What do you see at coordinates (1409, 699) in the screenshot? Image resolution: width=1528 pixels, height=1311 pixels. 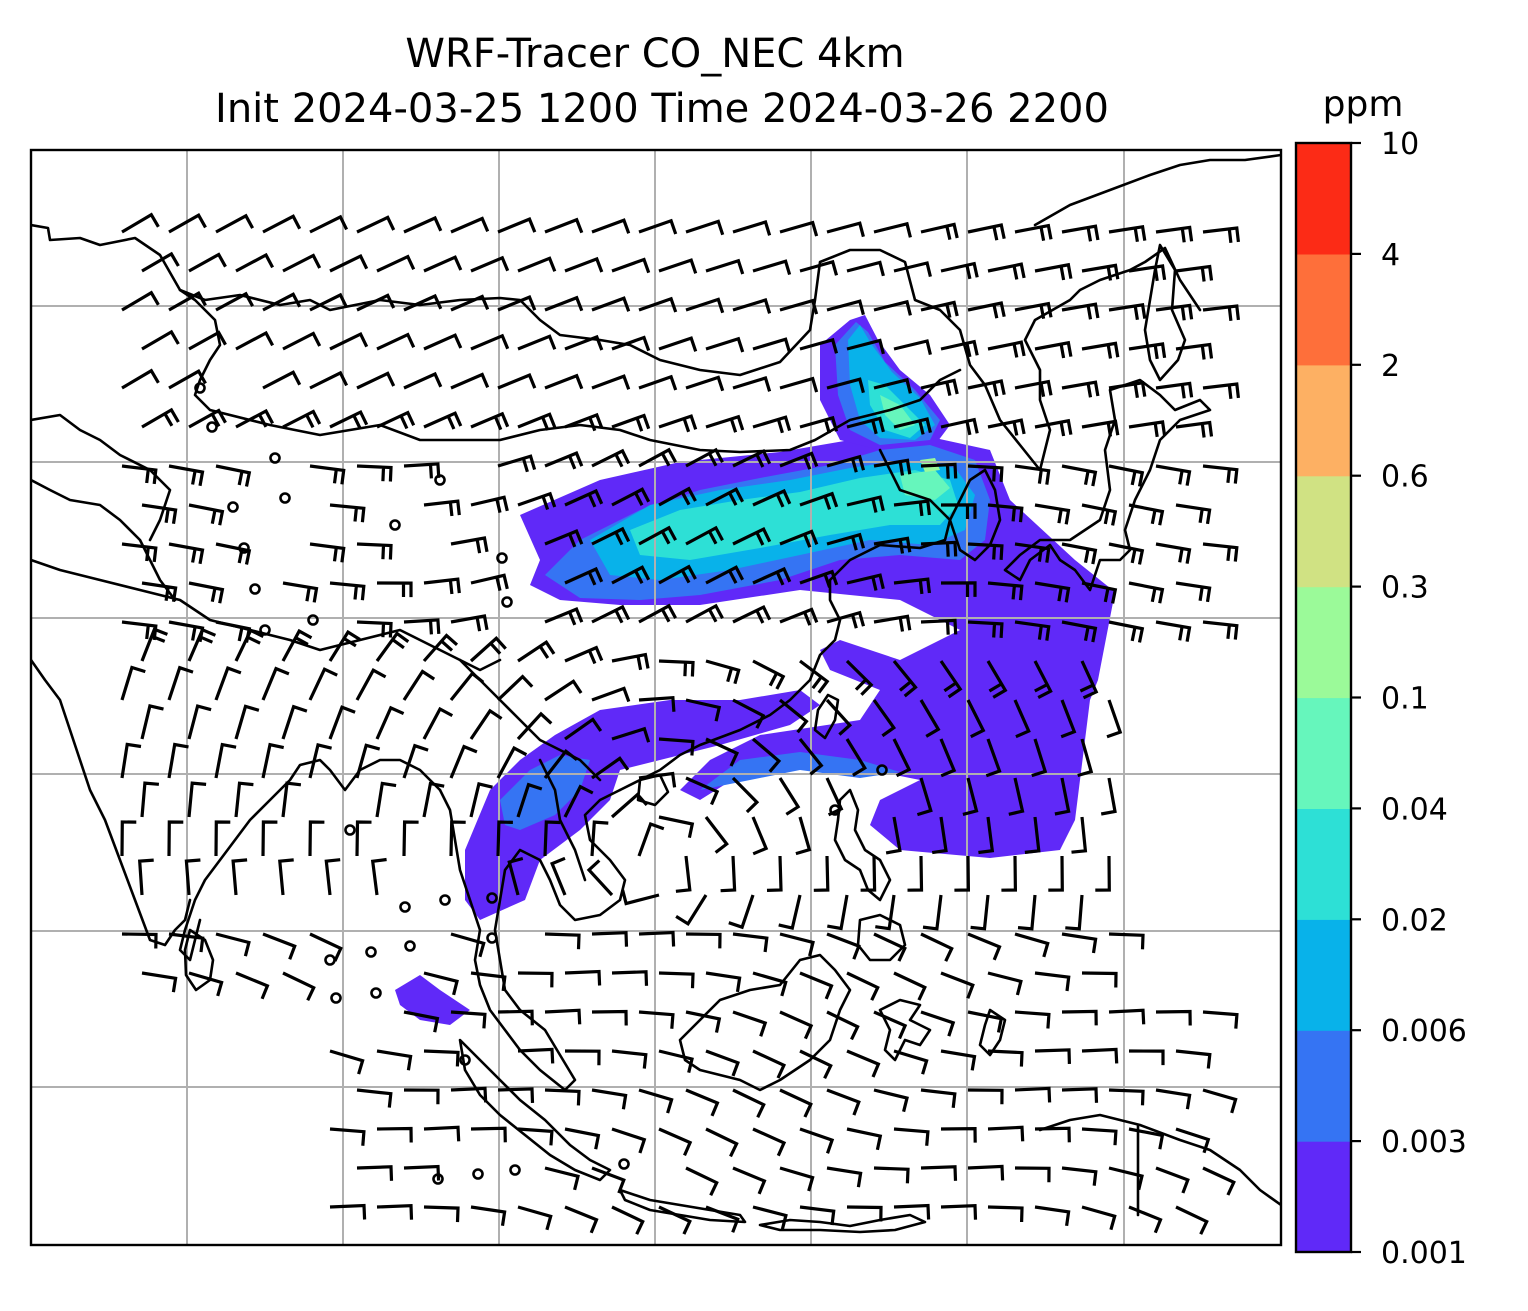 I see `colorbar-ticks: 0.001 0.003 0.006 0.02 0.04 0.1 0.3 0.6 2 4 10` at bounding box center [1409, 699].